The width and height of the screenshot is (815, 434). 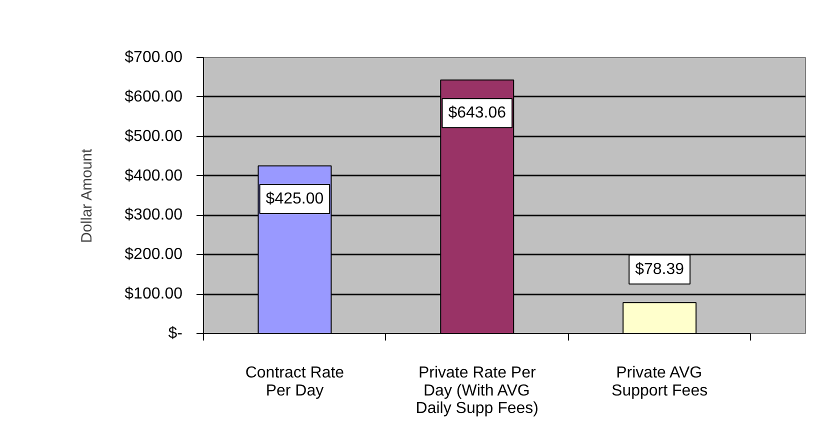 What do you see at coordinates (153, 255) in the screenshot?
I see `y-tick-label: $200.00` at bounding box center [153, 255].